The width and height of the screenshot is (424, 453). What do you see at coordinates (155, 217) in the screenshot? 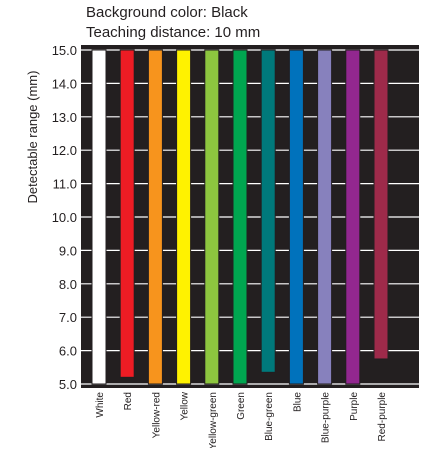
I see `bar-yellow-red` at bounding box center [155, 217].